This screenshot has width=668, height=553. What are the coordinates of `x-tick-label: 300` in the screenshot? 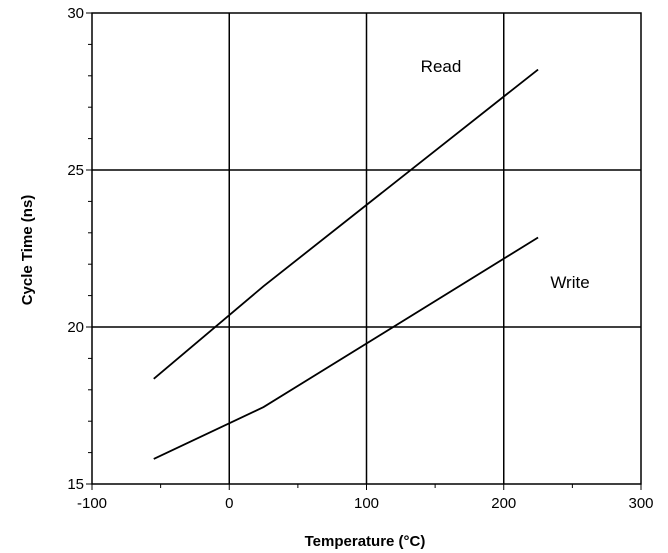 It's located at (640, 503).